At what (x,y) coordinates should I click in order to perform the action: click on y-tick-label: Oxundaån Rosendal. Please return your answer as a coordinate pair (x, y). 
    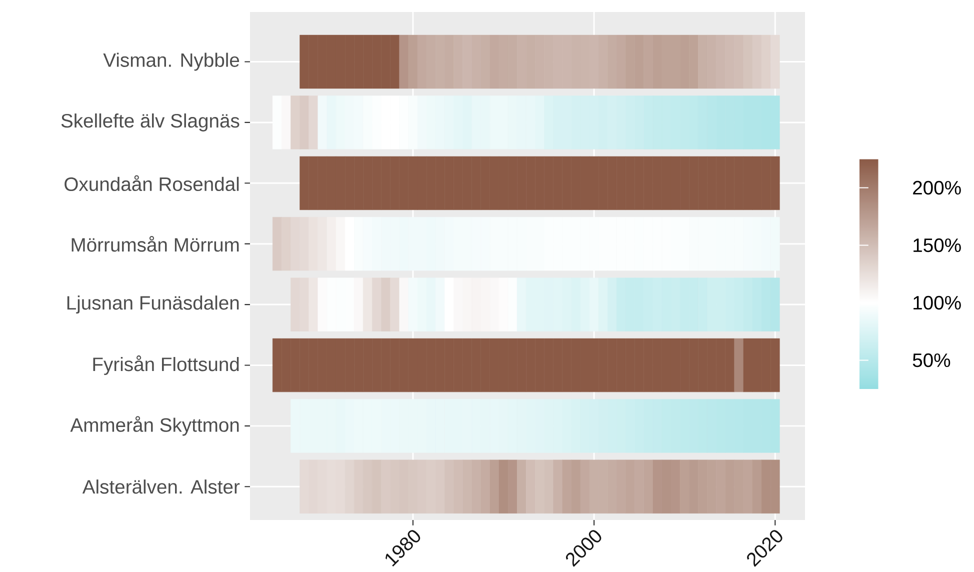
    Looking at the image, I should click on (151, 183).